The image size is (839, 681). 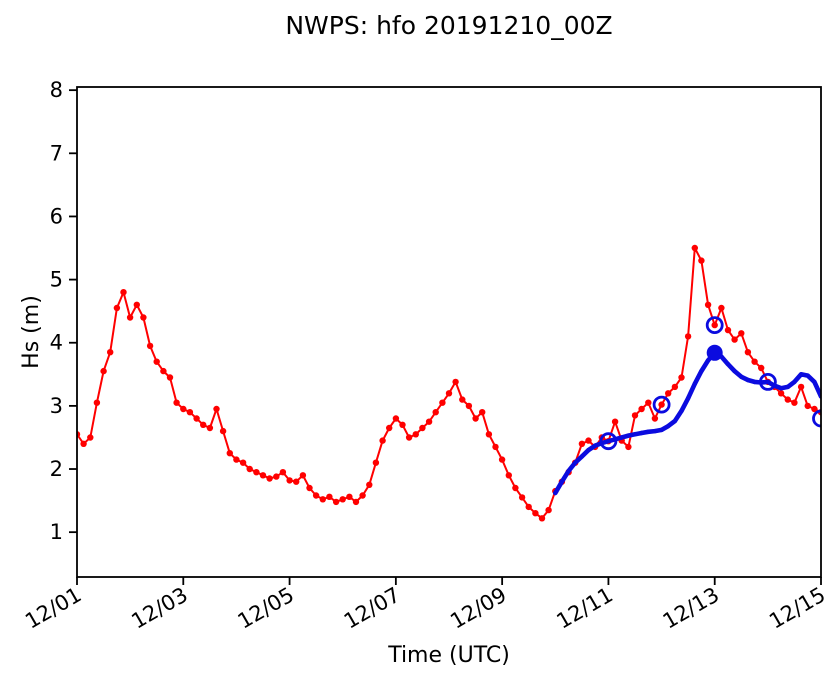 I want to click on x-tick-label: 12/07, so click(x=372, y=608).